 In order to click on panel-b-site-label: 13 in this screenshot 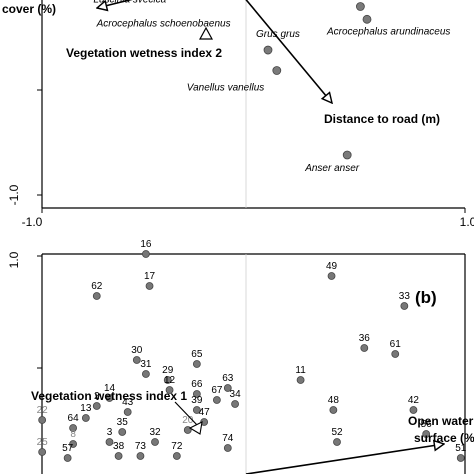, I will do `click(86, 408)`.